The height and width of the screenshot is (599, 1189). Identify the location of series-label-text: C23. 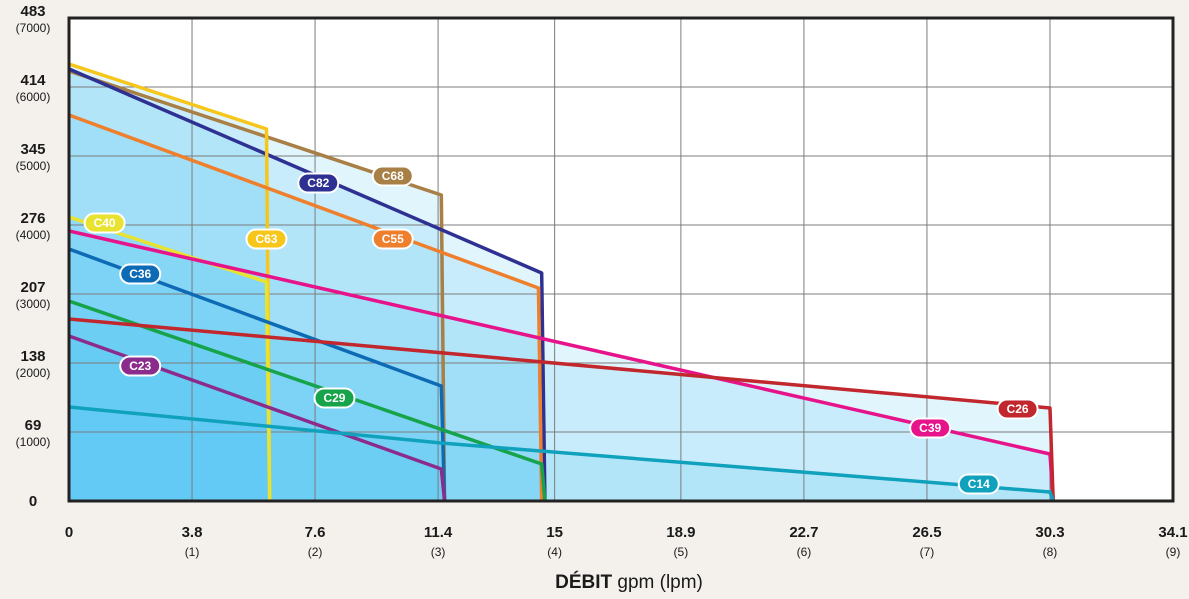
(140, 366).